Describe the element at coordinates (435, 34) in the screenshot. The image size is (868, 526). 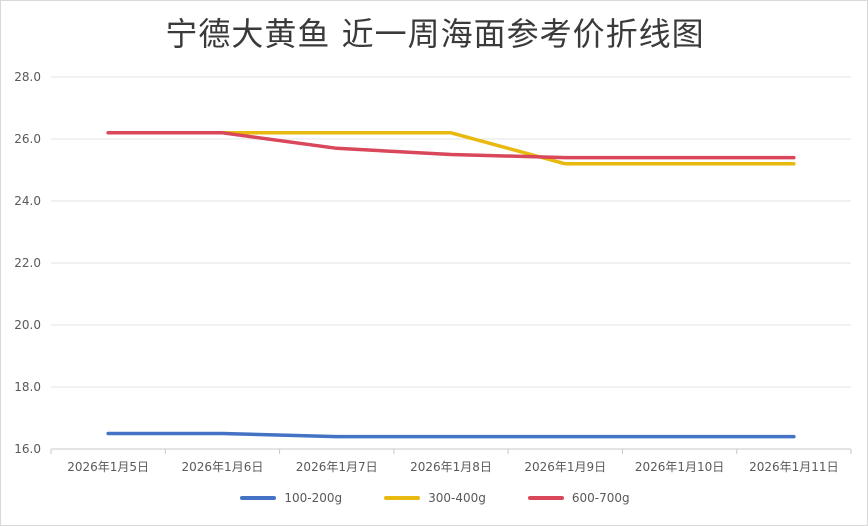
I see `chart-title: 宁德大黄鱼 近一周海面参考价折线图` at that location.